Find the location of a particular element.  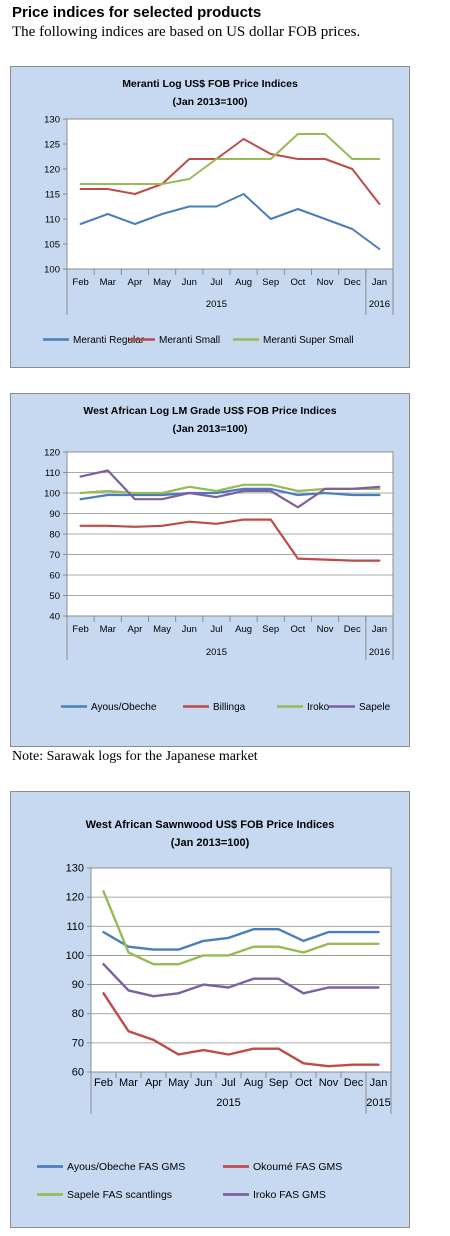

y-tick-label: 115 is located at coordinates (52, 195).